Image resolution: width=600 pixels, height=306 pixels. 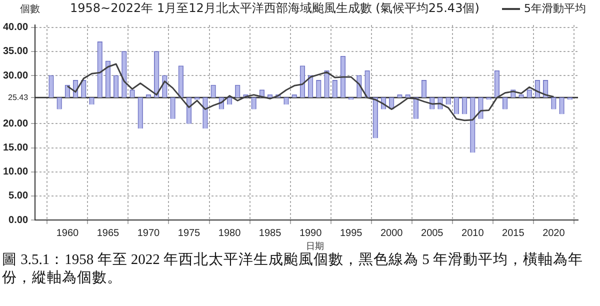 I want to click on caption: 圖 3.5.1：1958 年至 2022 年西北太平洋生成颱風個數，黑色線為 5 年滑動平均，橫軸為年份，縱軸為個數。, so click(x=293, y=269).